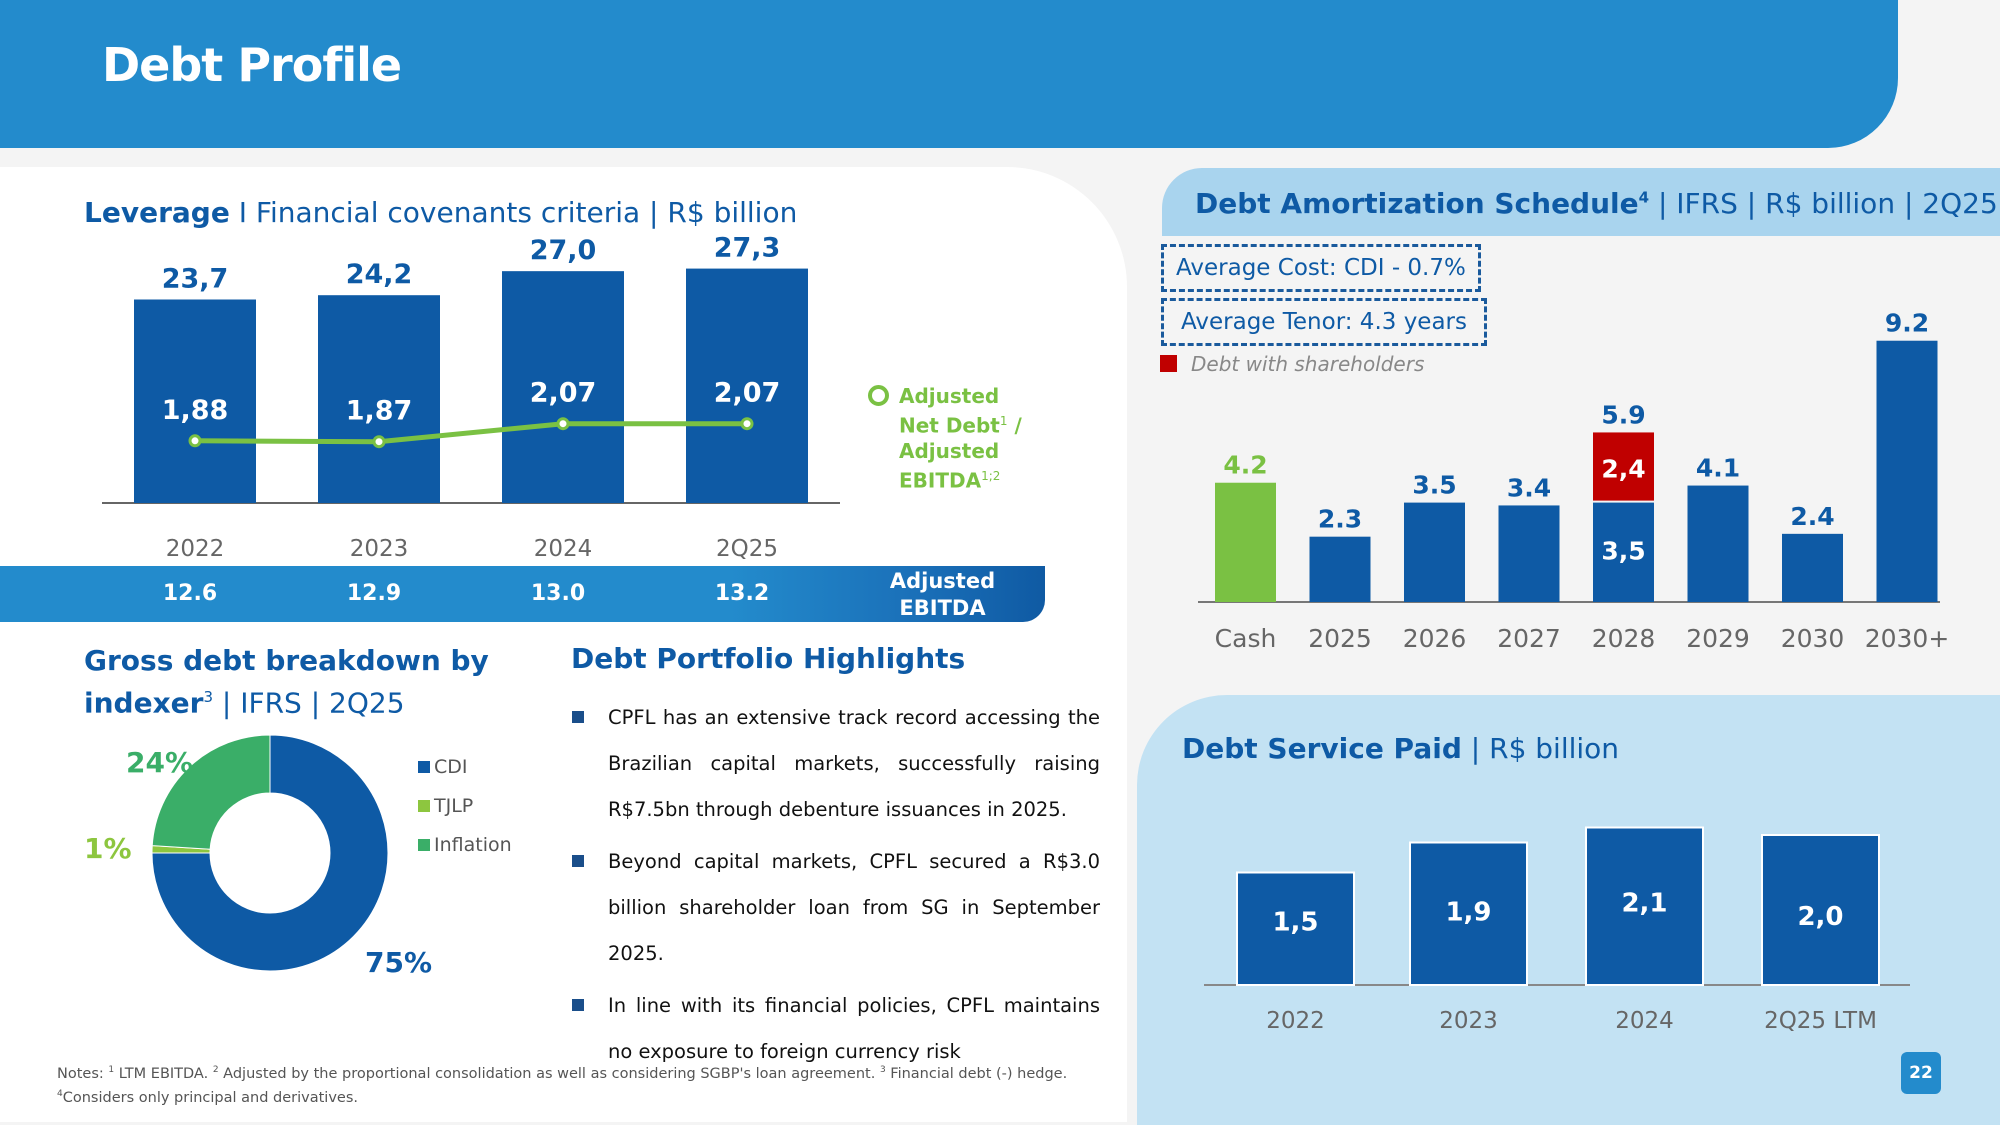 This screenshot has width=2000, height=1125. I want to click on debt-service-label: 1,9, so click(1468, 913).